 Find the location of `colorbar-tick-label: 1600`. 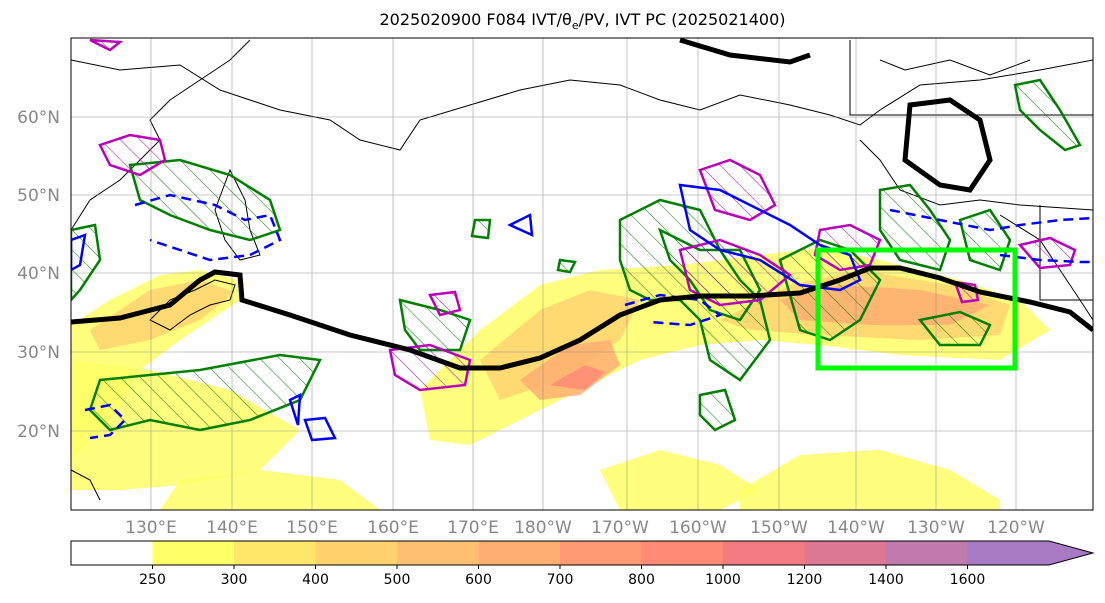

colorbar-tick-label: 1600 is located at coordinates (968, 580).